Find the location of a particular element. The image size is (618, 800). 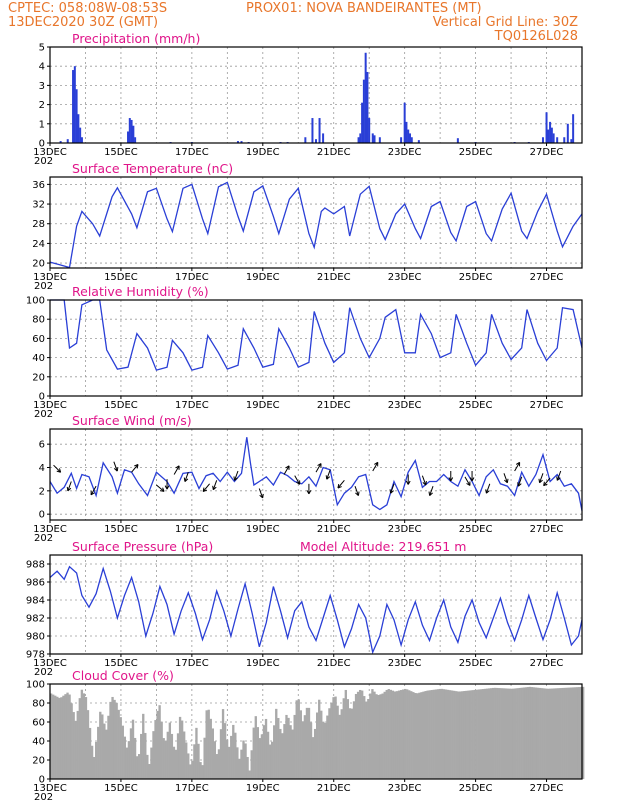

y-tick-label: 1 is located at coordinates (42, 124).